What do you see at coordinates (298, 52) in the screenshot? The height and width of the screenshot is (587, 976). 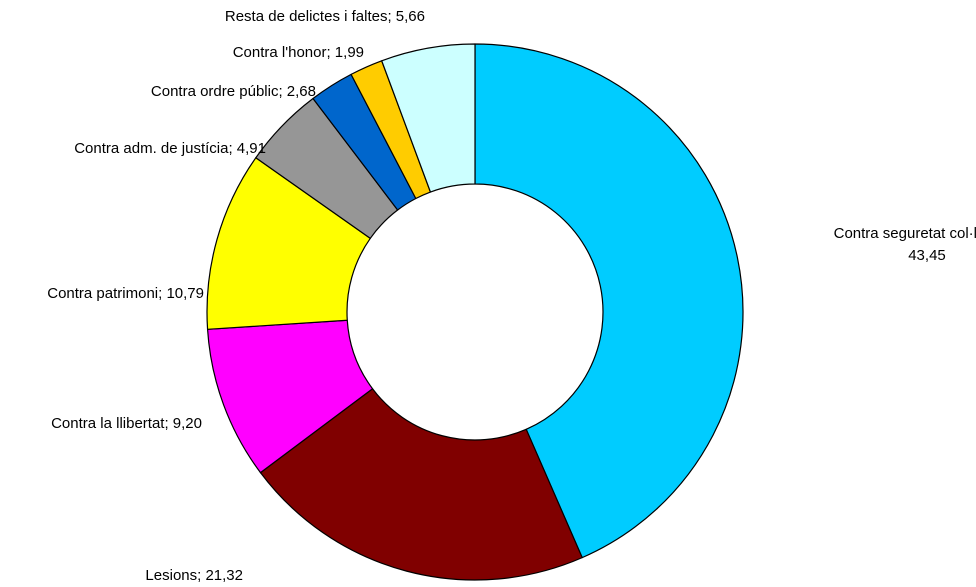 I see `label-contra-l-honor: Contra l'honor; 1,99` at bounding box center [298, 52].